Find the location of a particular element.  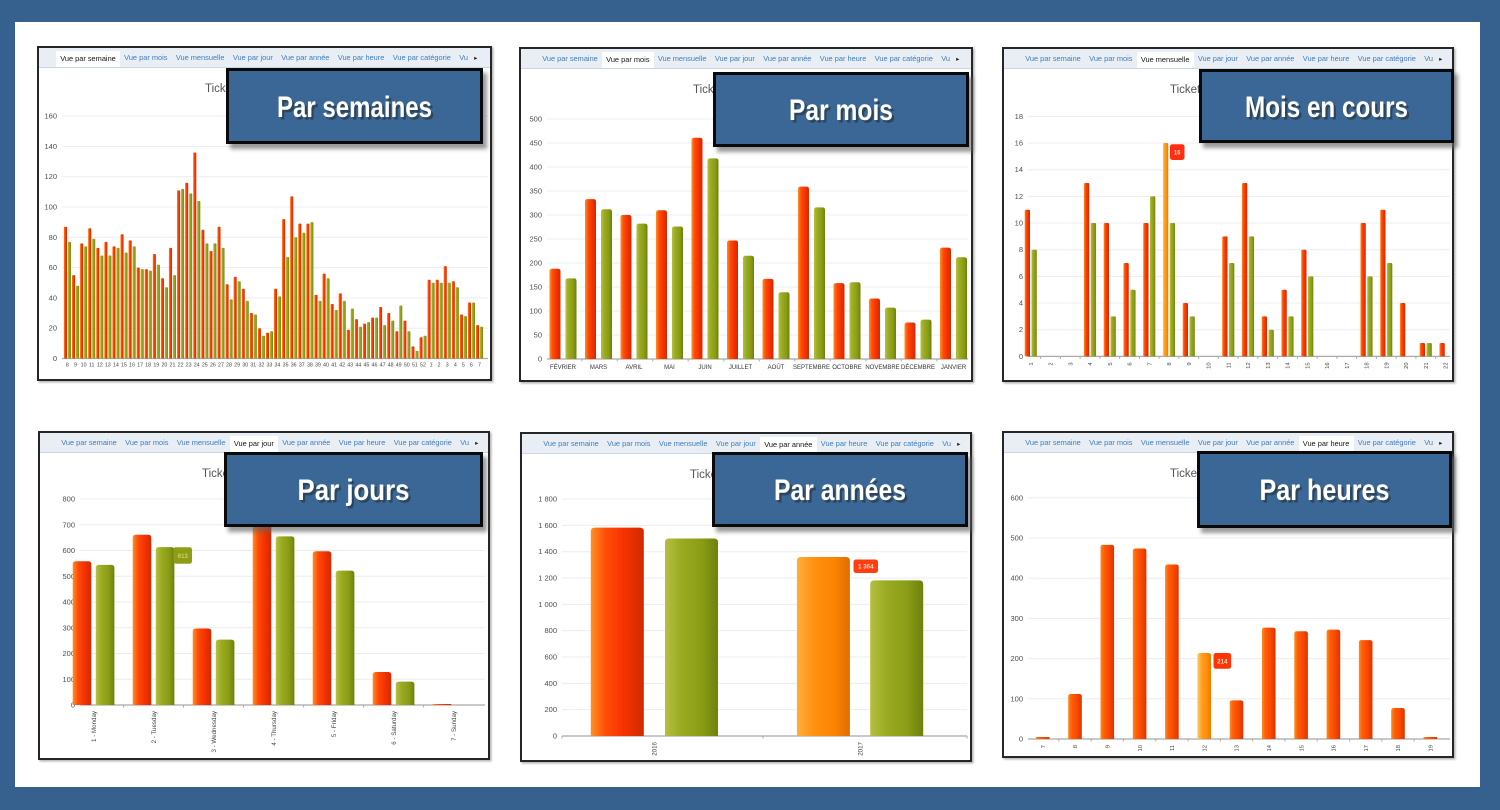

svg-text: MAI is located at coordinates (669, 368).